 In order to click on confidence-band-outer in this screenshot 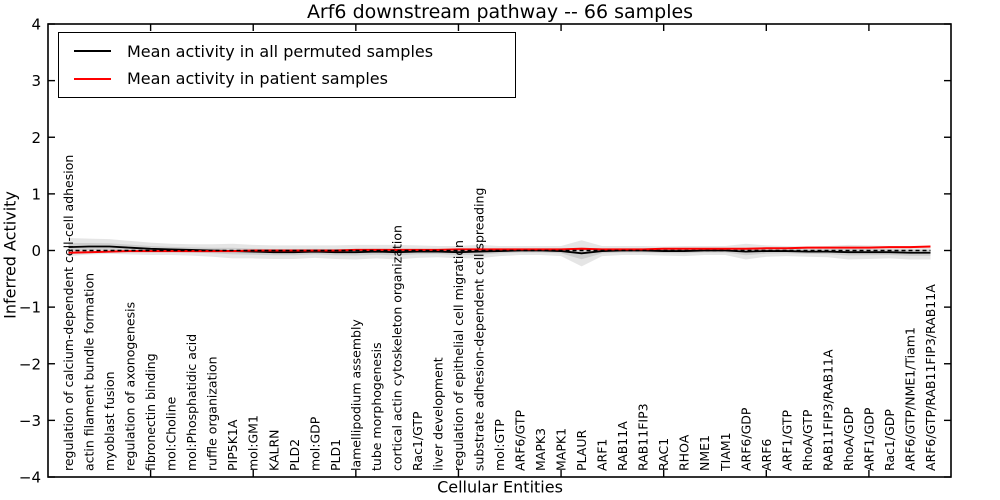, I will do `click(499, 252)`.